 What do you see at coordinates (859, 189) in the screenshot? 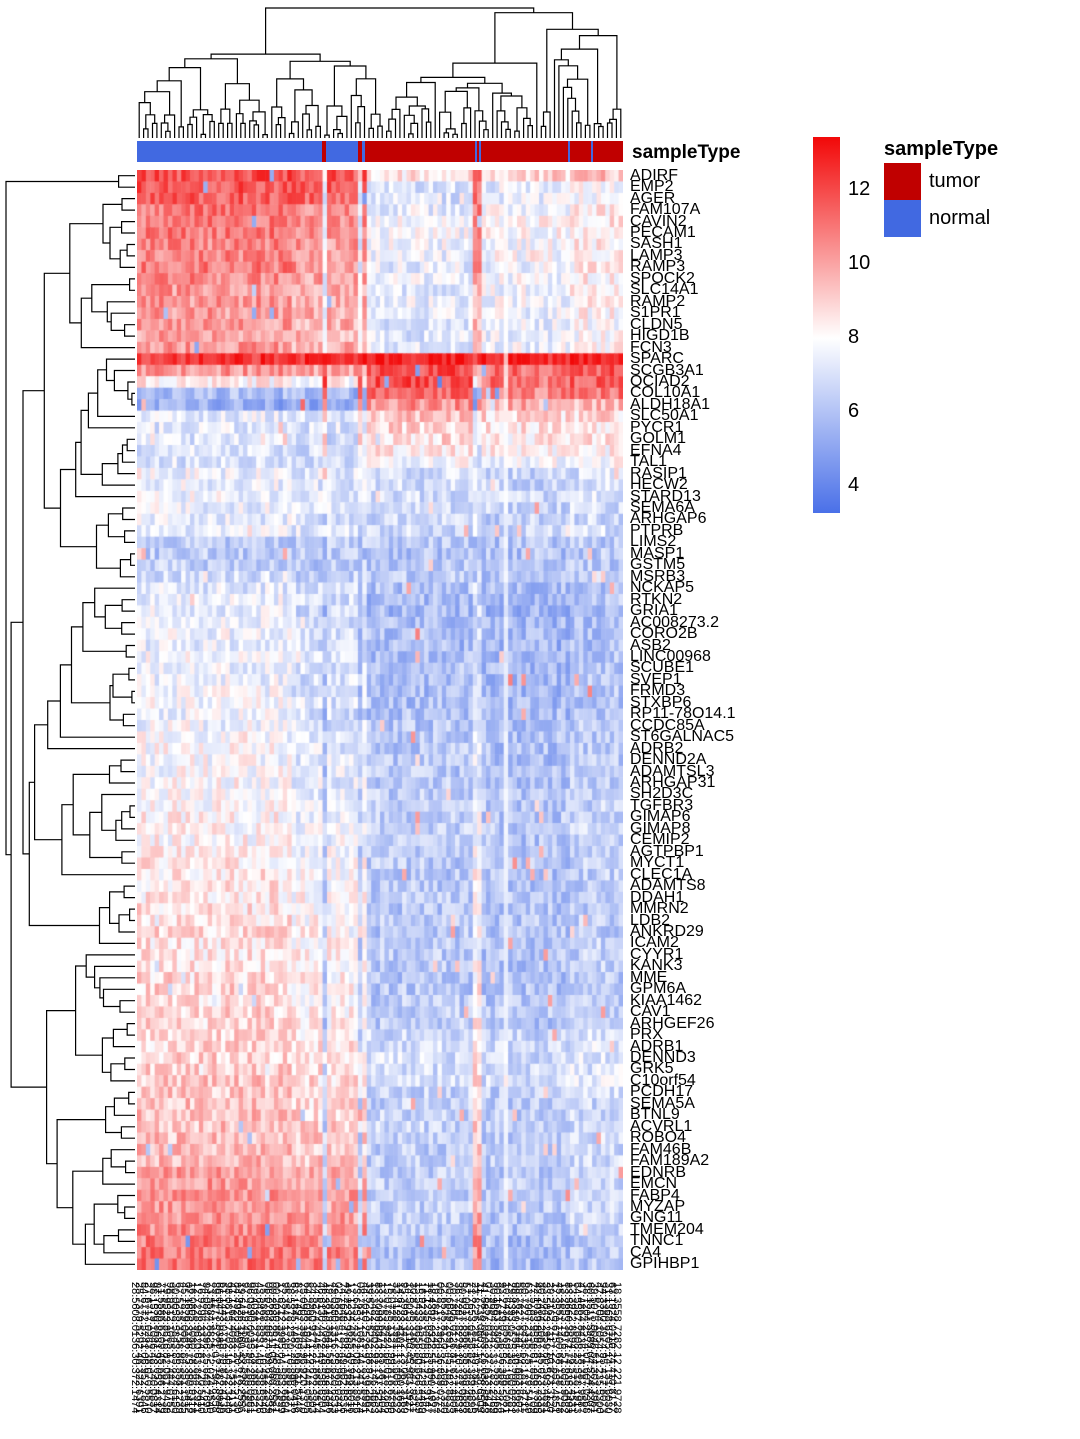
I see `colorbar-tick-label: 12` at bounding box center [859, 189].